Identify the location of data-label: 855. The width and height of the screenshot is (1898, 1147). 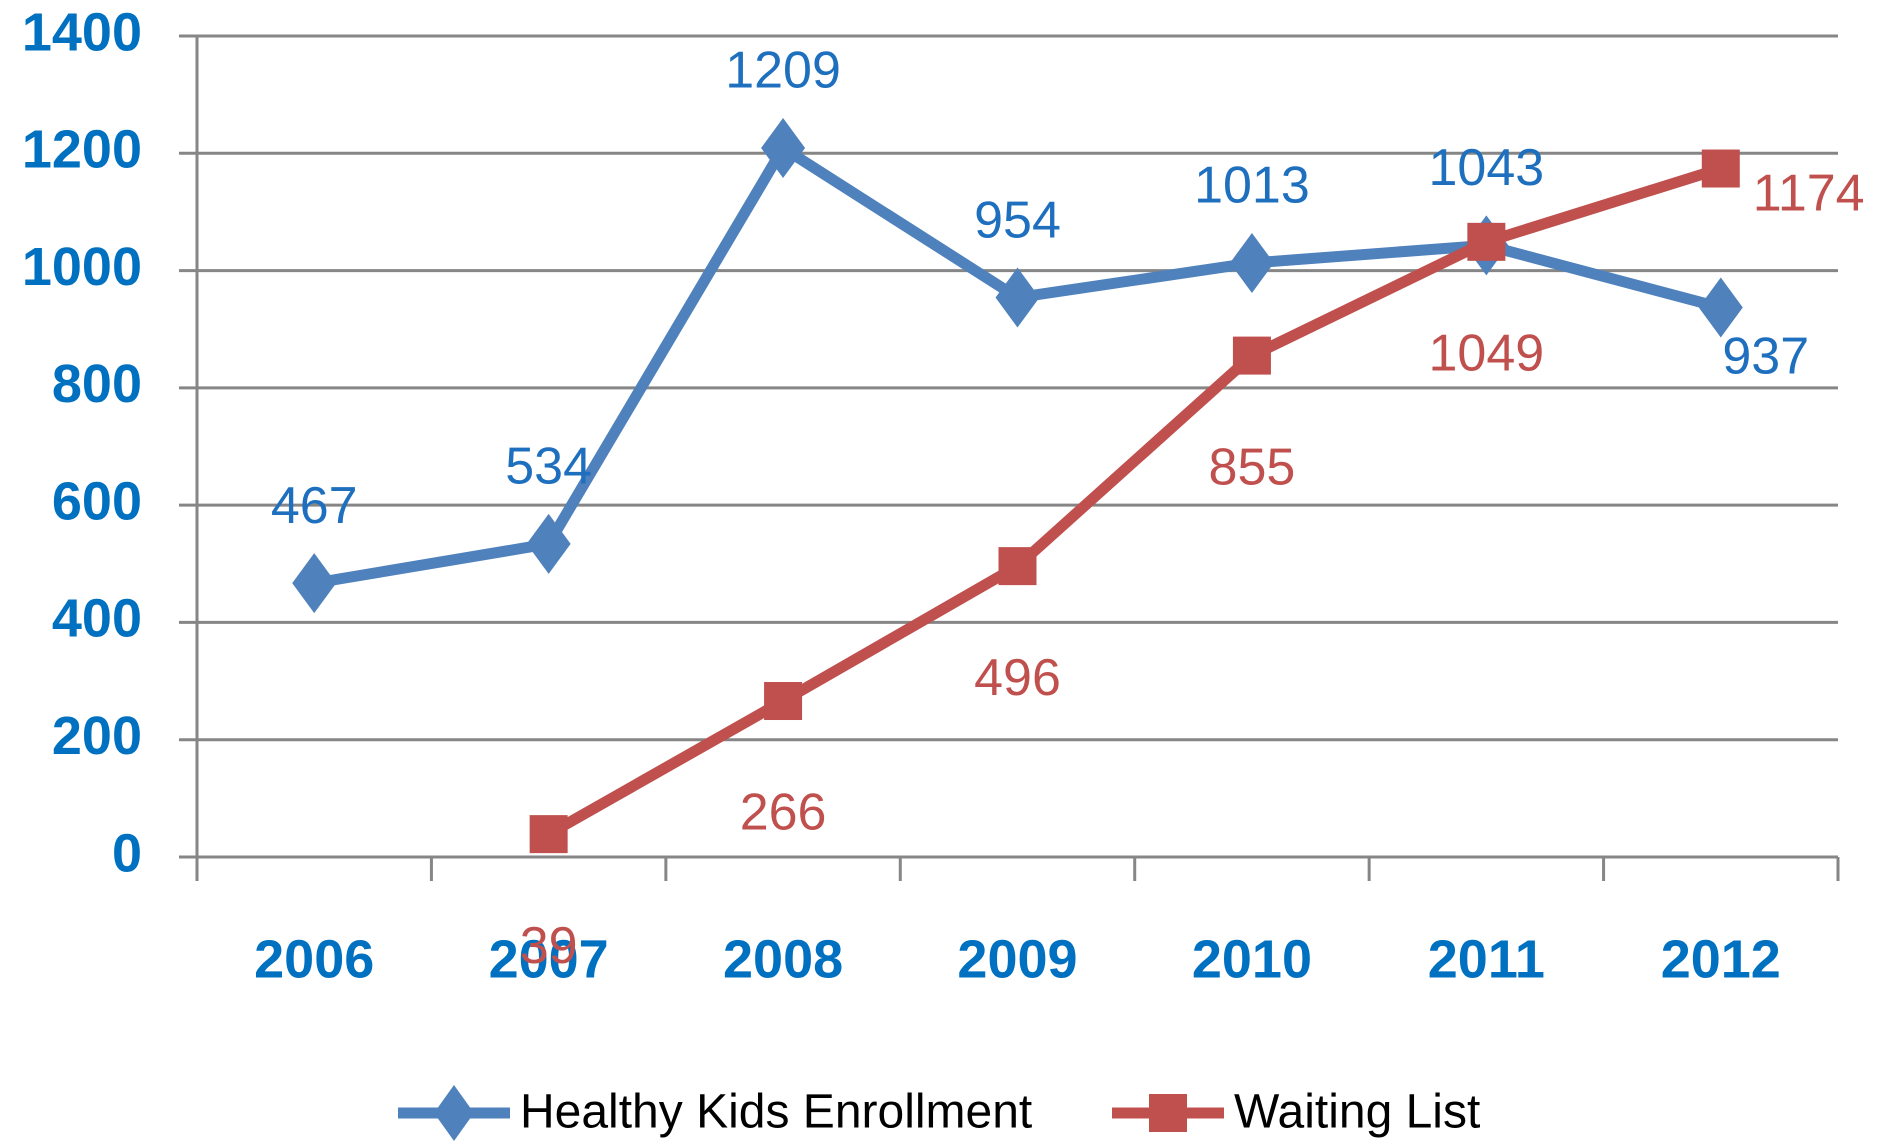
(1252, 467).